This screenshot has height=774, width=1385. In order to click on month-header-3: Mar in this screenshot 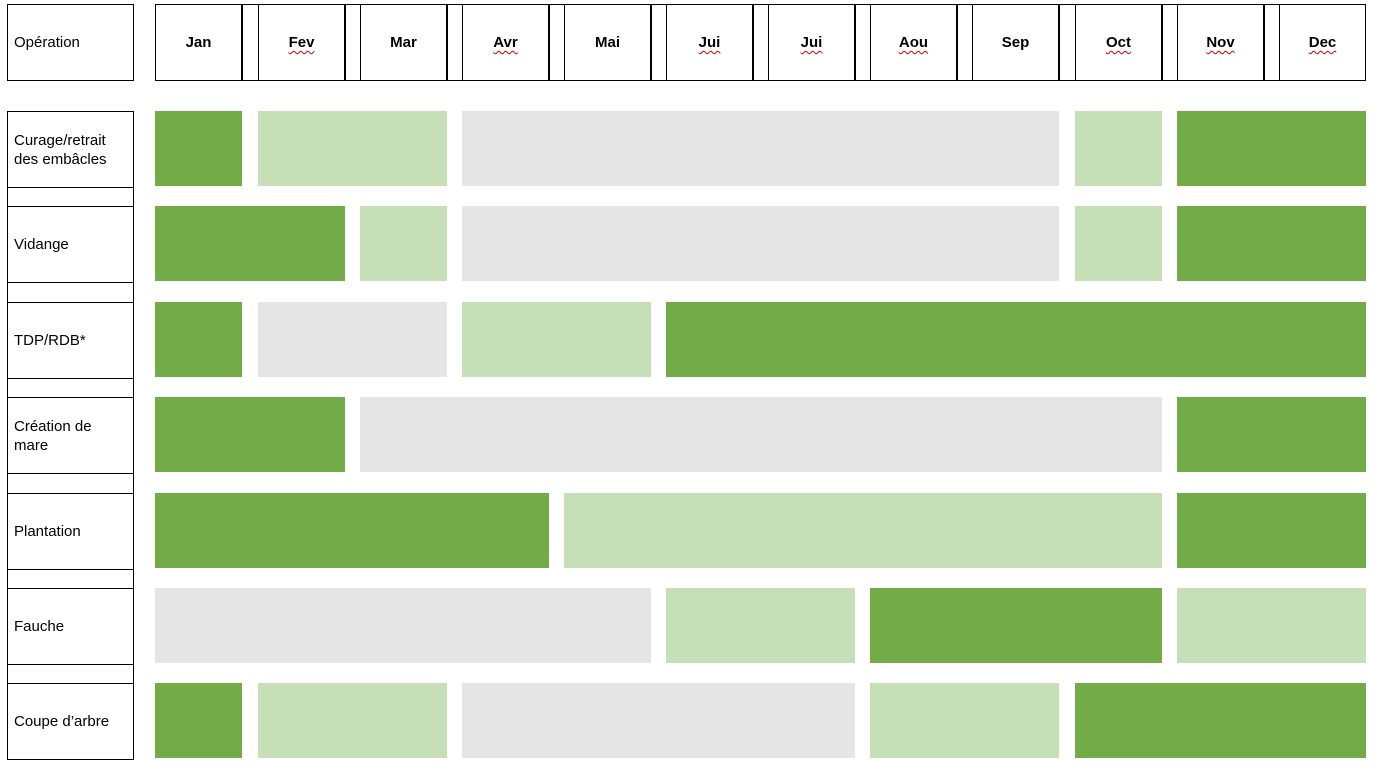, I will do `click(403, 42)`.